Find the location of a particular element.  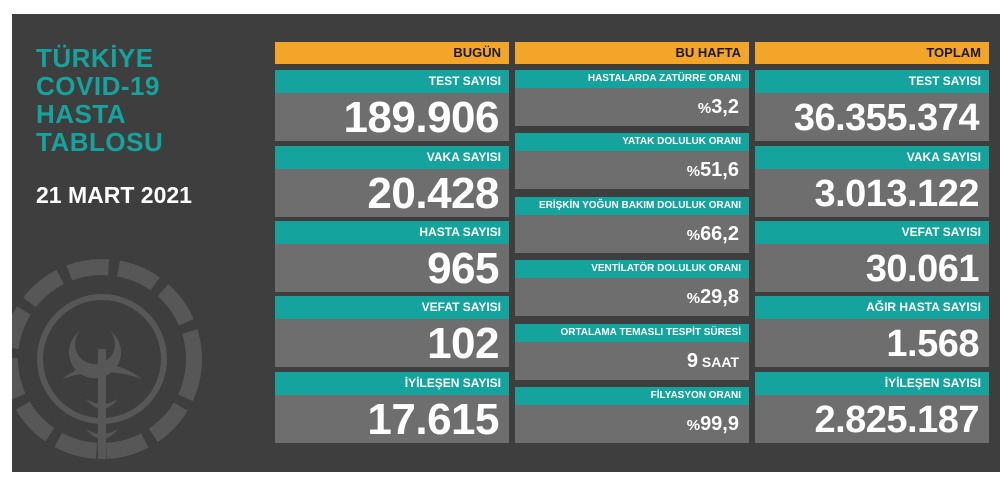

total-test-card: TEST SAYISI 36.355.374 is located at coordinates (872, 105).